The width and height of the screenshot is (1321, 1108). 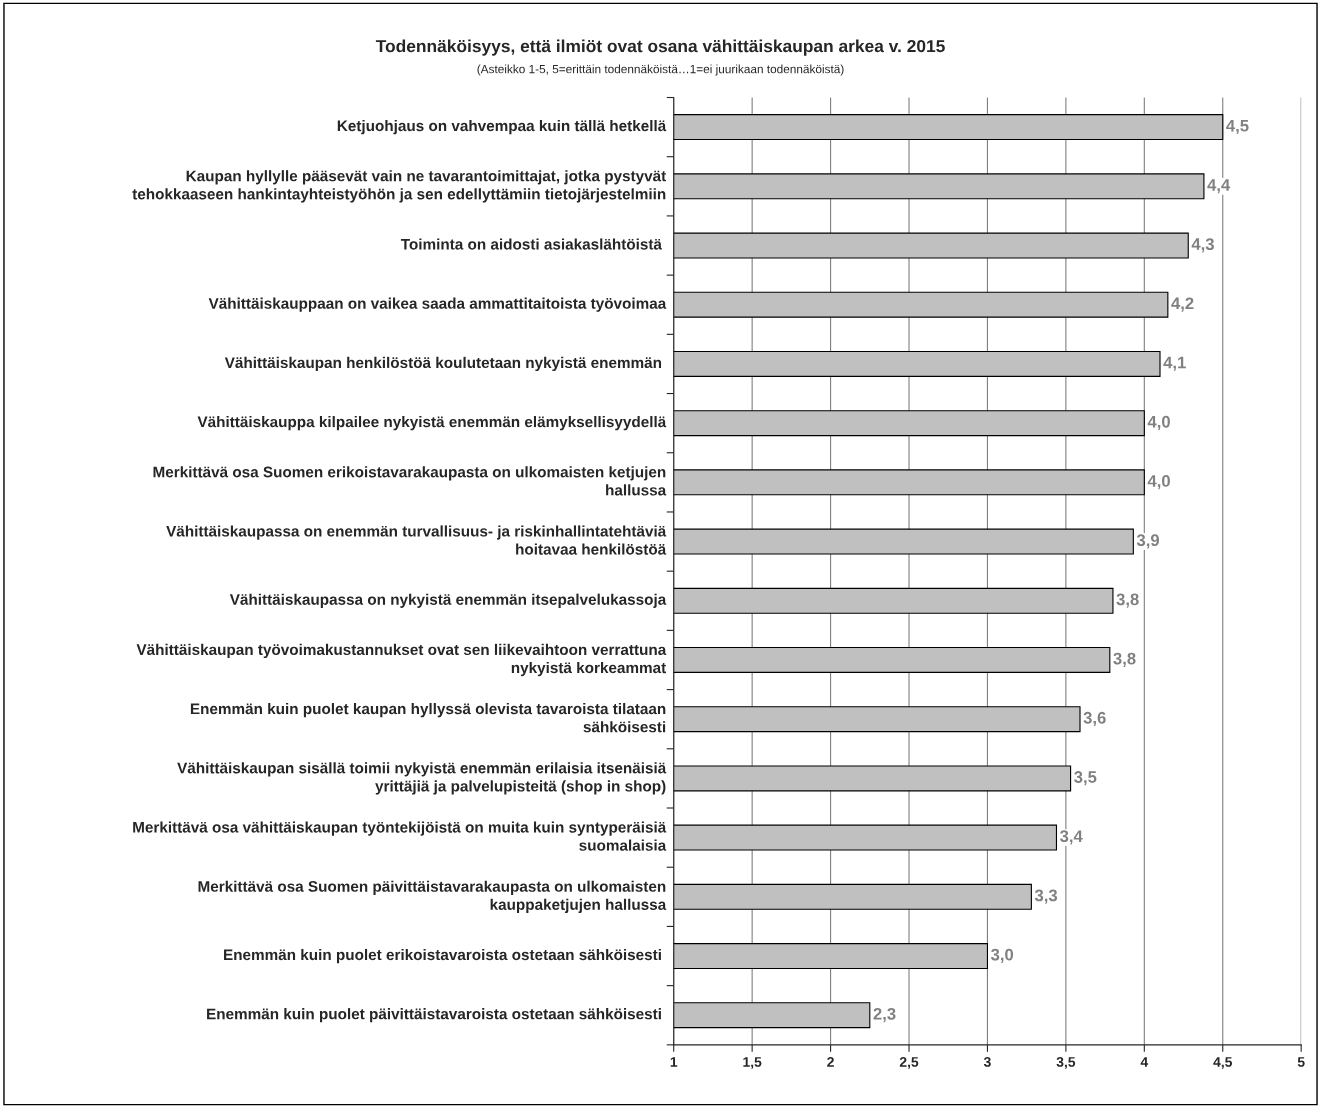 I want to click on y-tick-label: Kaupan hyllylle pääsevät vain ne tavarantoimittajat, jotka pystyvät tehokkaaseen hankintayhteistyöhön ja sen edellyttämiin tietojärjestelmiin, so click(x=399, y=186).